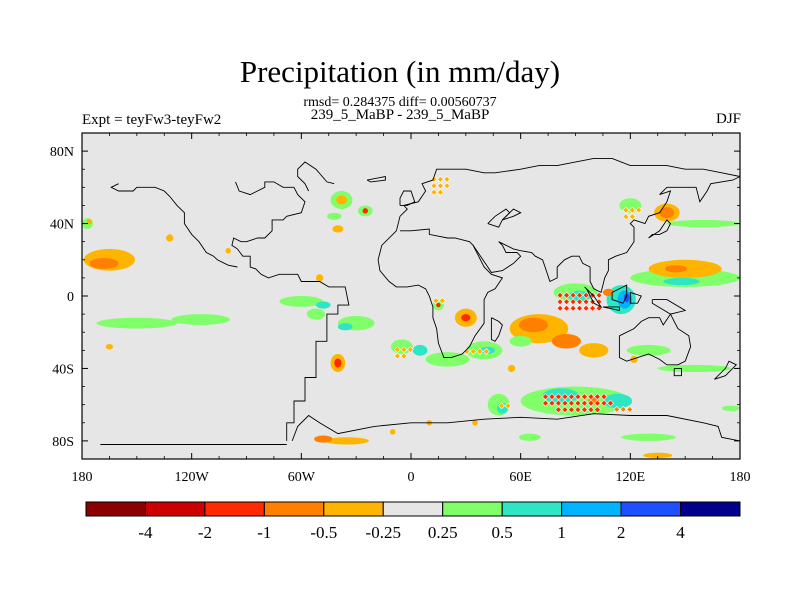  Describe the element at coordinates (205, 532) in the screenshot. I see `colorbar-label: -2` at that location.